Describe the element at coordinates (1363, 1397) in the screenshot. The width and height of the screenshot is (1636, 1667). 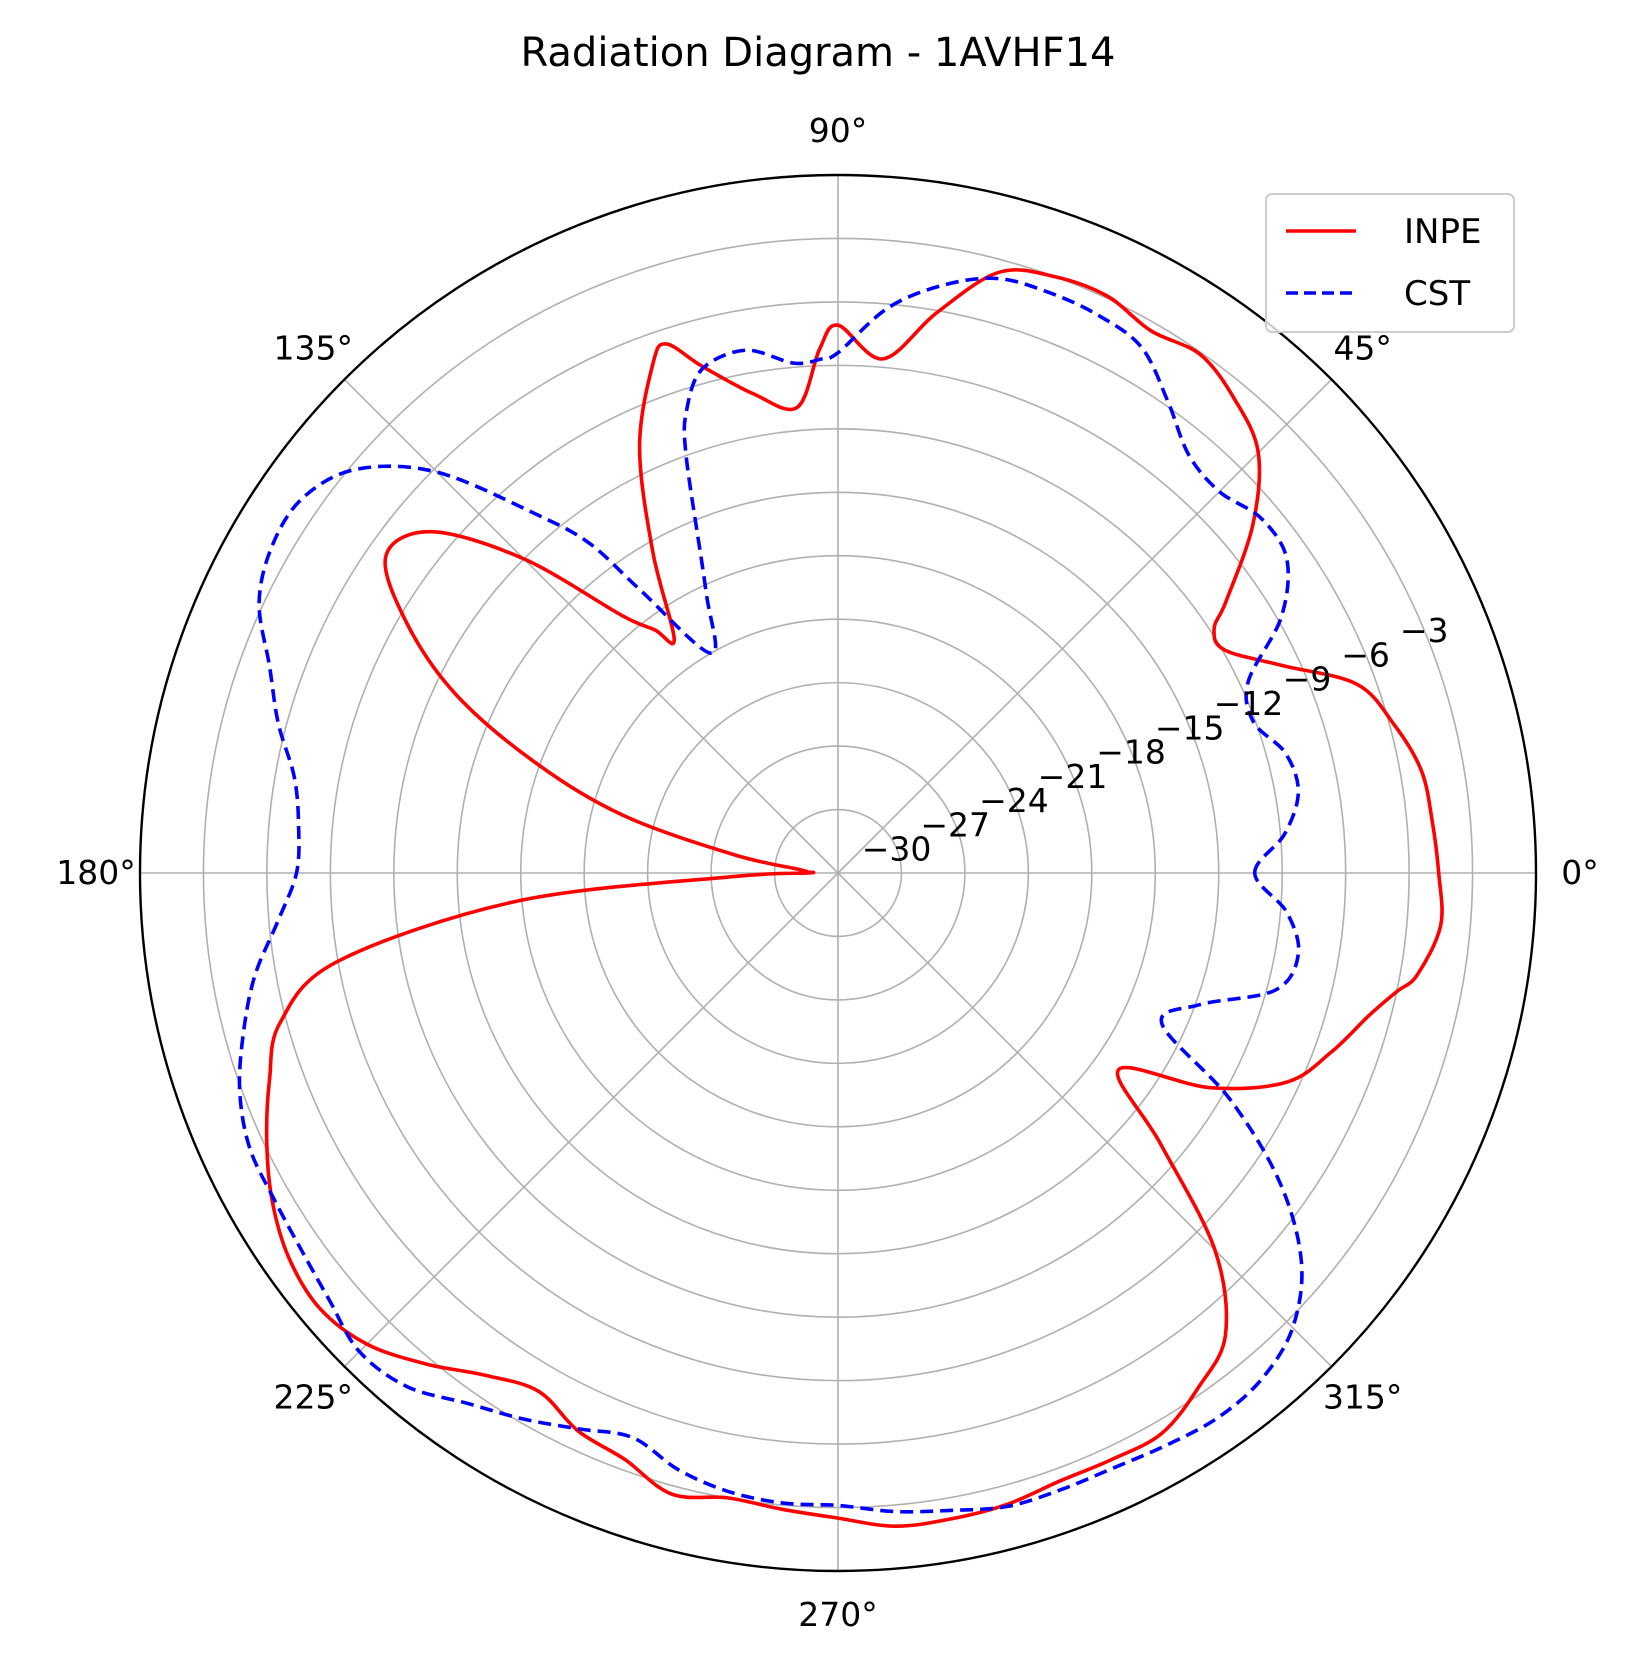
I see `angular-tick-label: 315°` at that location.